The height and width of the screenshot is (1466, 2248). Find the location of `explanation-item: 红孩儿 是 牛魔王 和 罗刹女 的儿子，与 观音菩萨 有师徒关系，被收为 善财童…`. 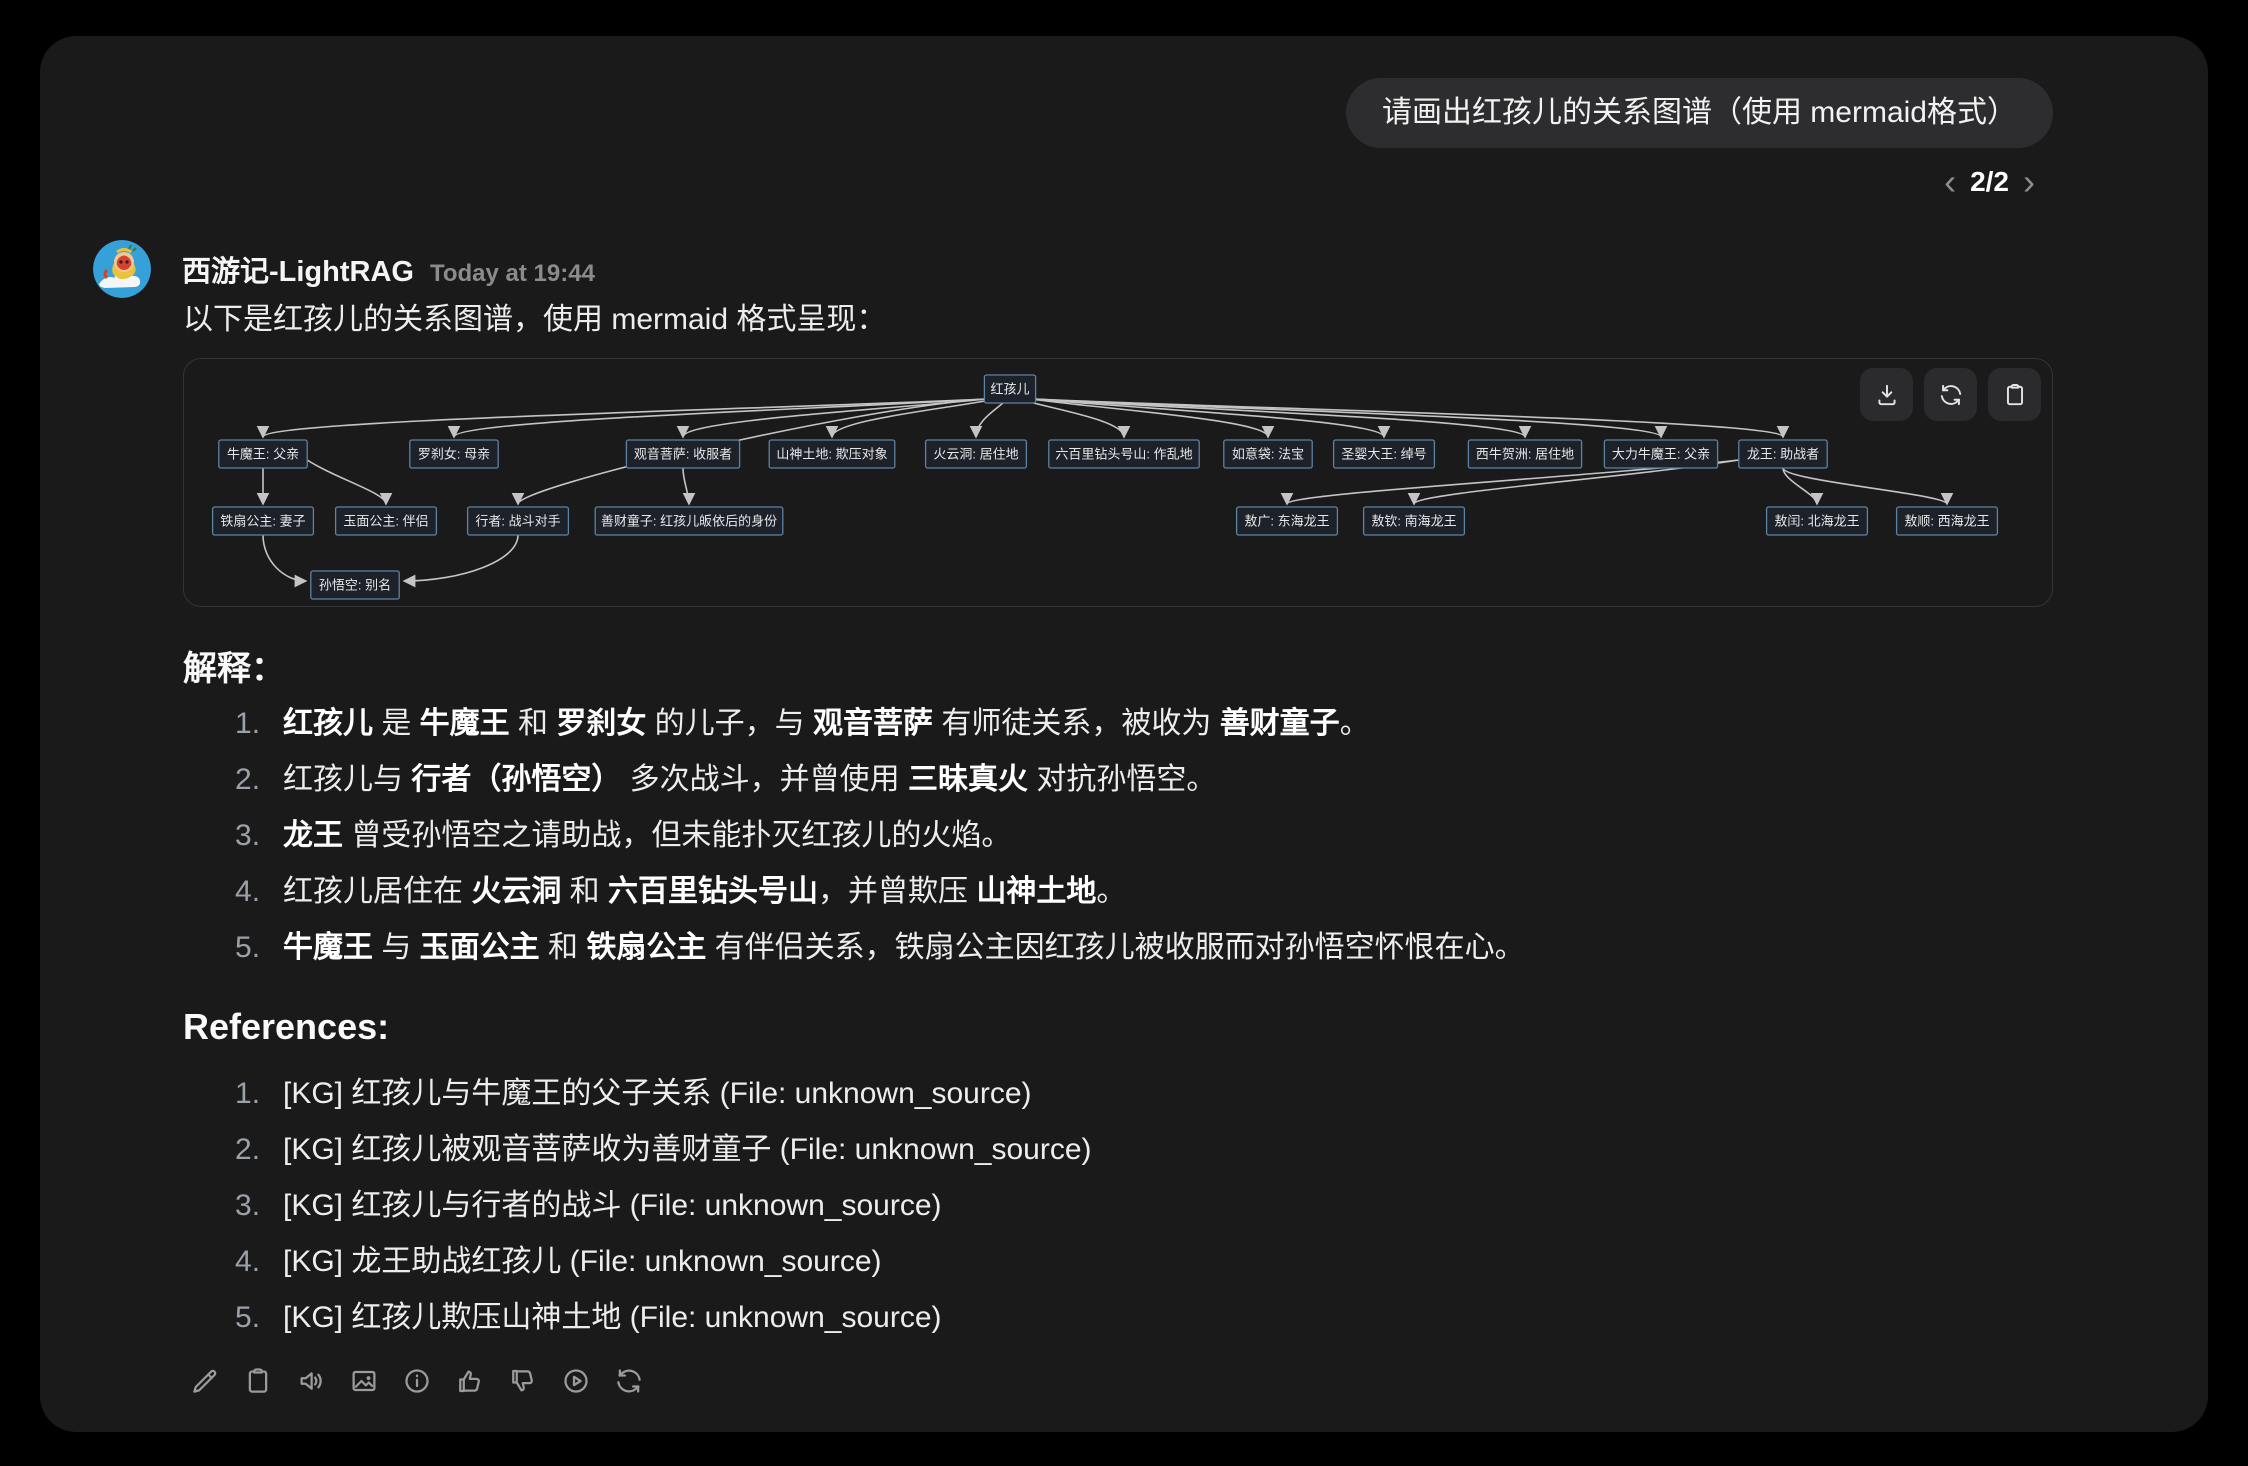

explanation-item: 红孩儿 是 牛魔王 和 罗刹女 的儿子，与 观音菩萨 有师徒关系，被收为 善财童… is located at coordinates (802, 724).